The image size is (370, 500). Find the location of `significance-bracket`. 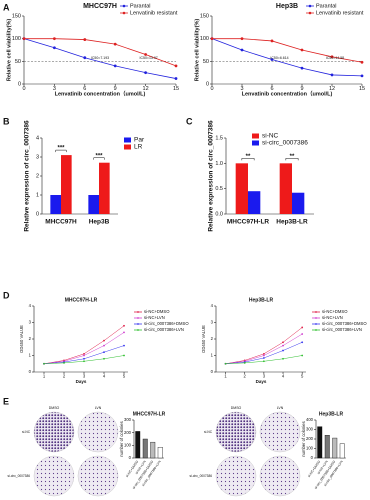

significance-bracket is located at coordinates (99, 158).